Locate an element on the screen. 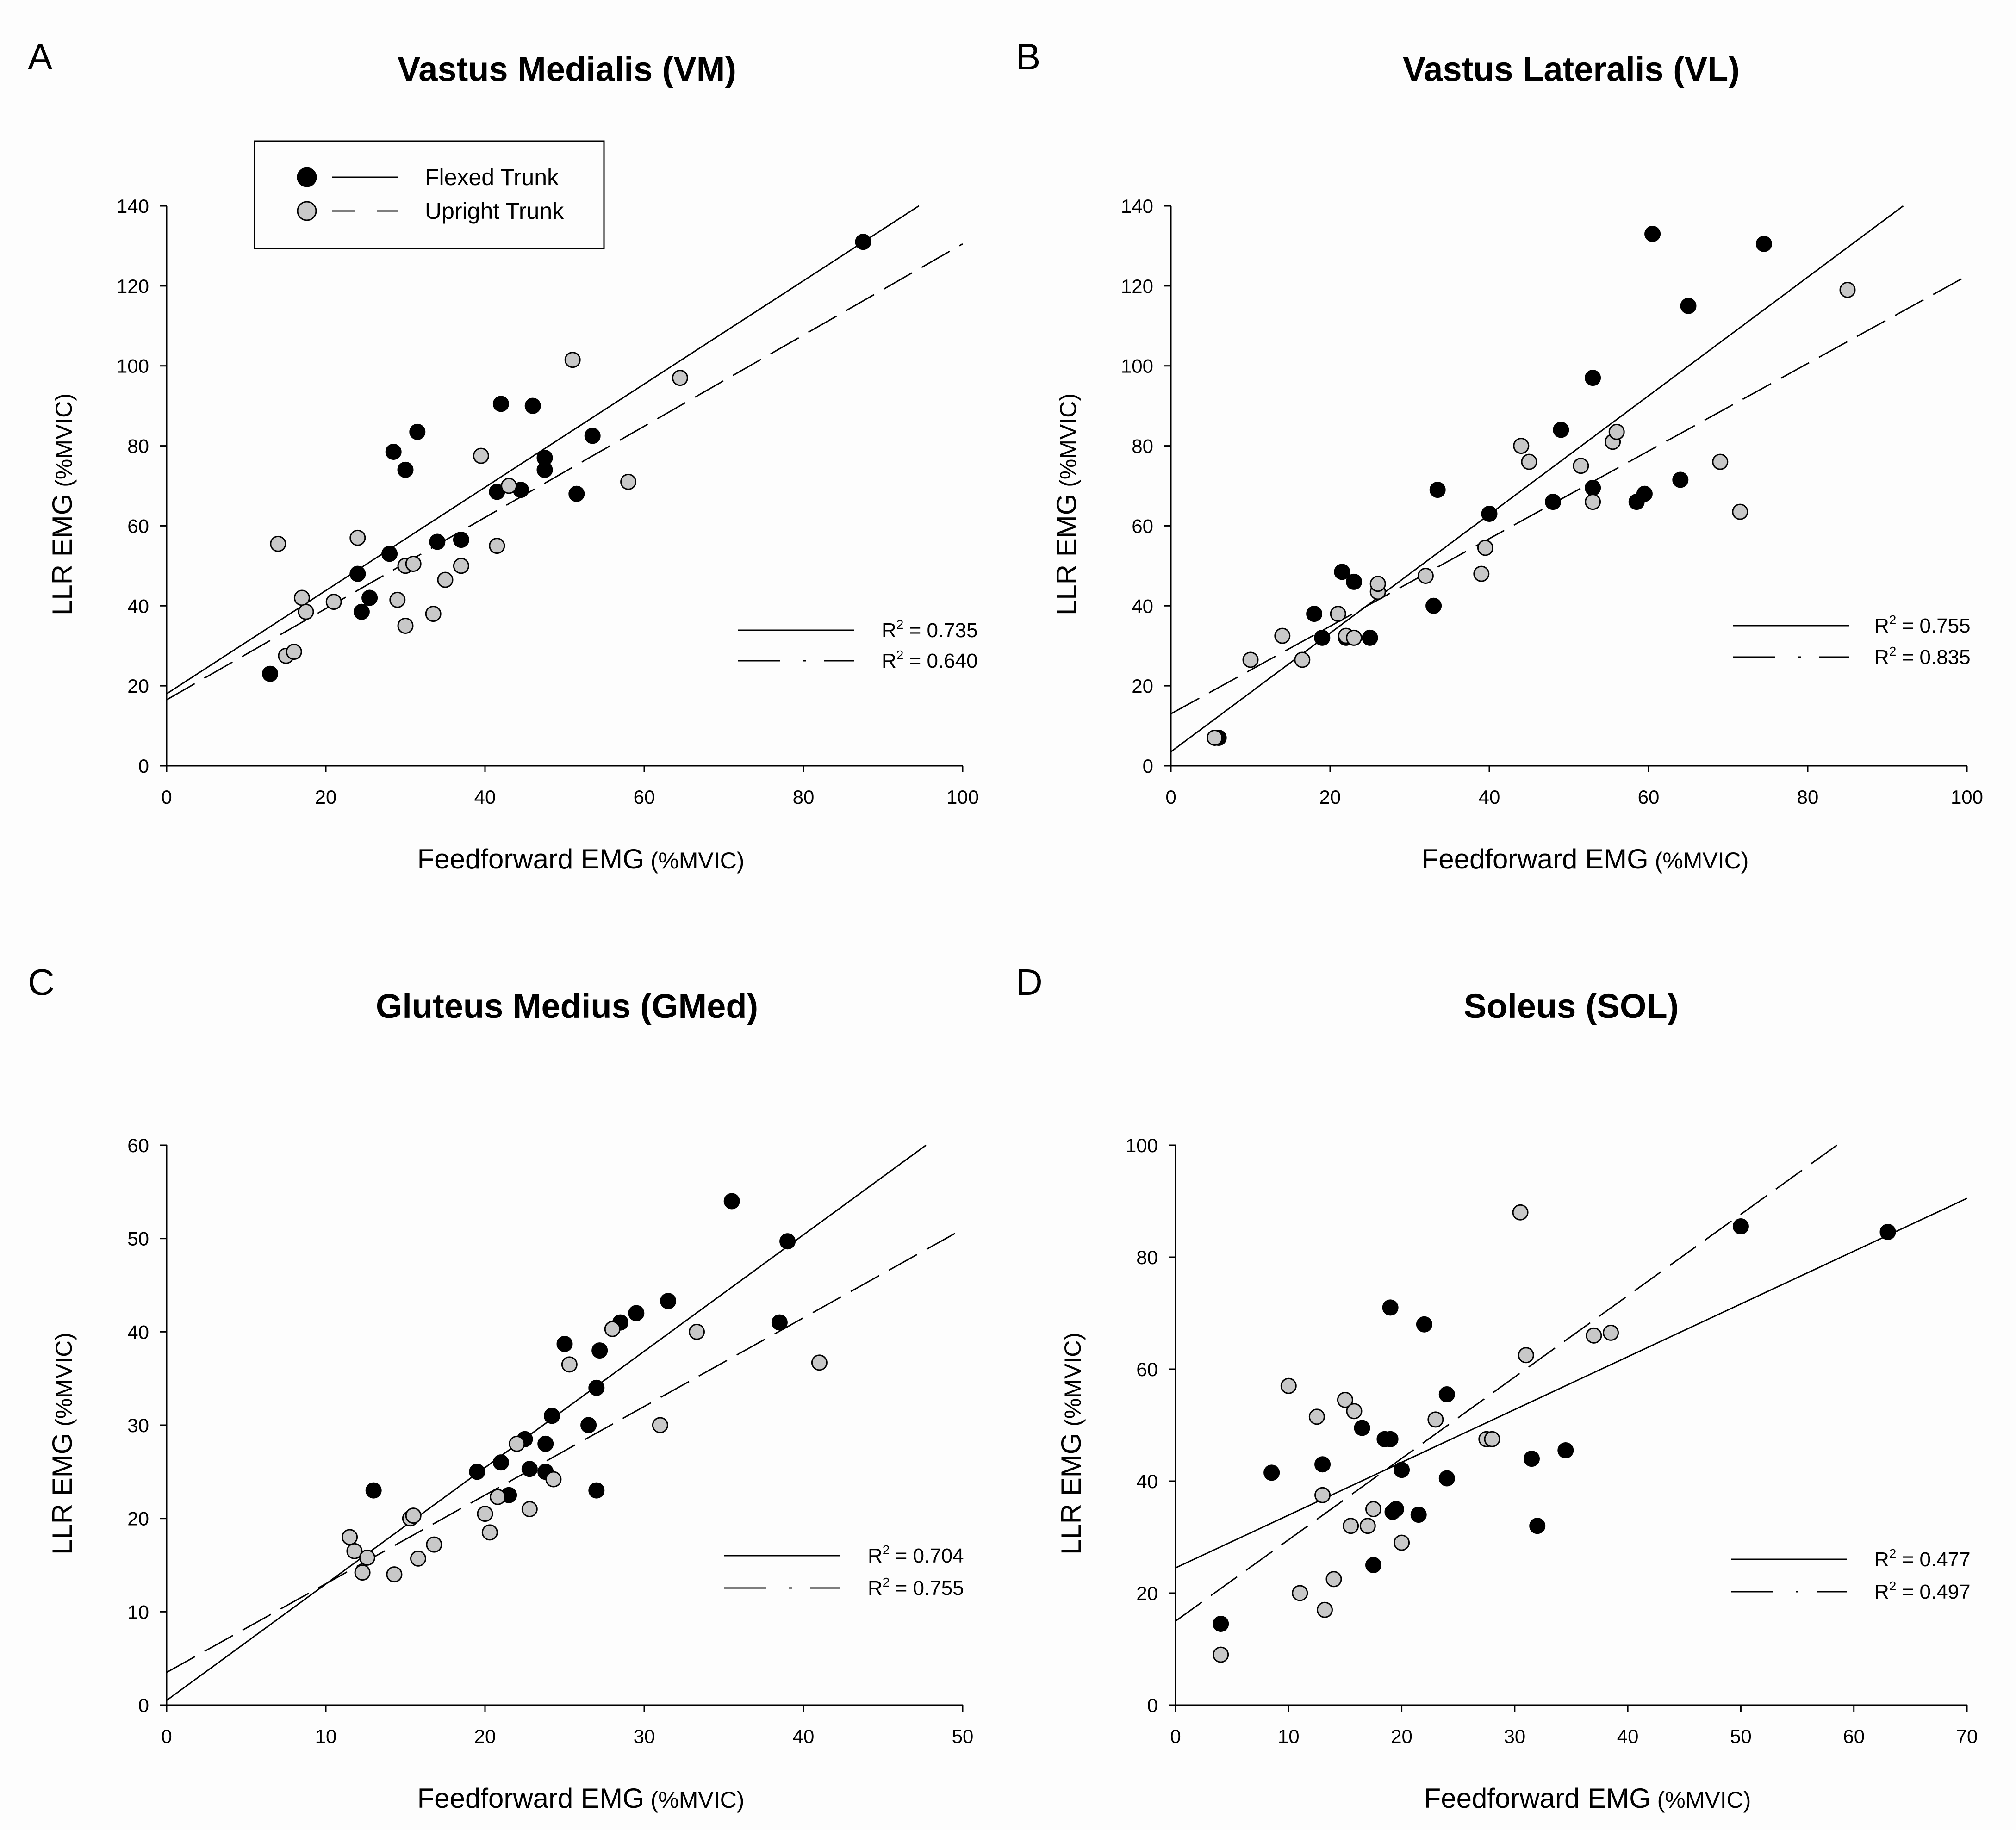 The image size is (2016, 1830). r2-upright-label: R2 = 0.755 is located at coordinates (916, 1587).